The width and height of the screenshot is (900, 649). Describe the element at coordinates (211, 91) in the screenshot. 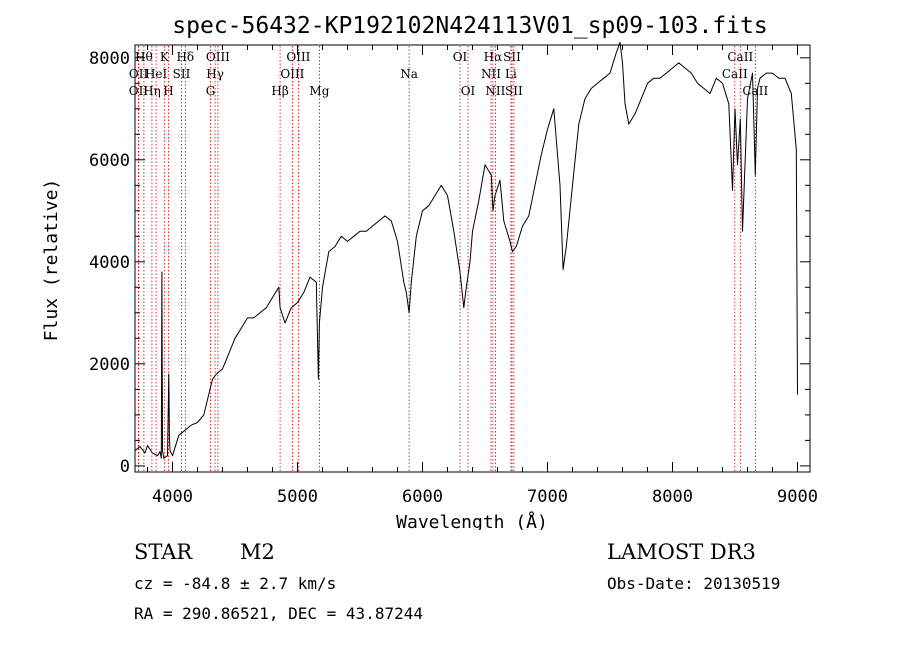

I see `line-marker-label: G` at that location.